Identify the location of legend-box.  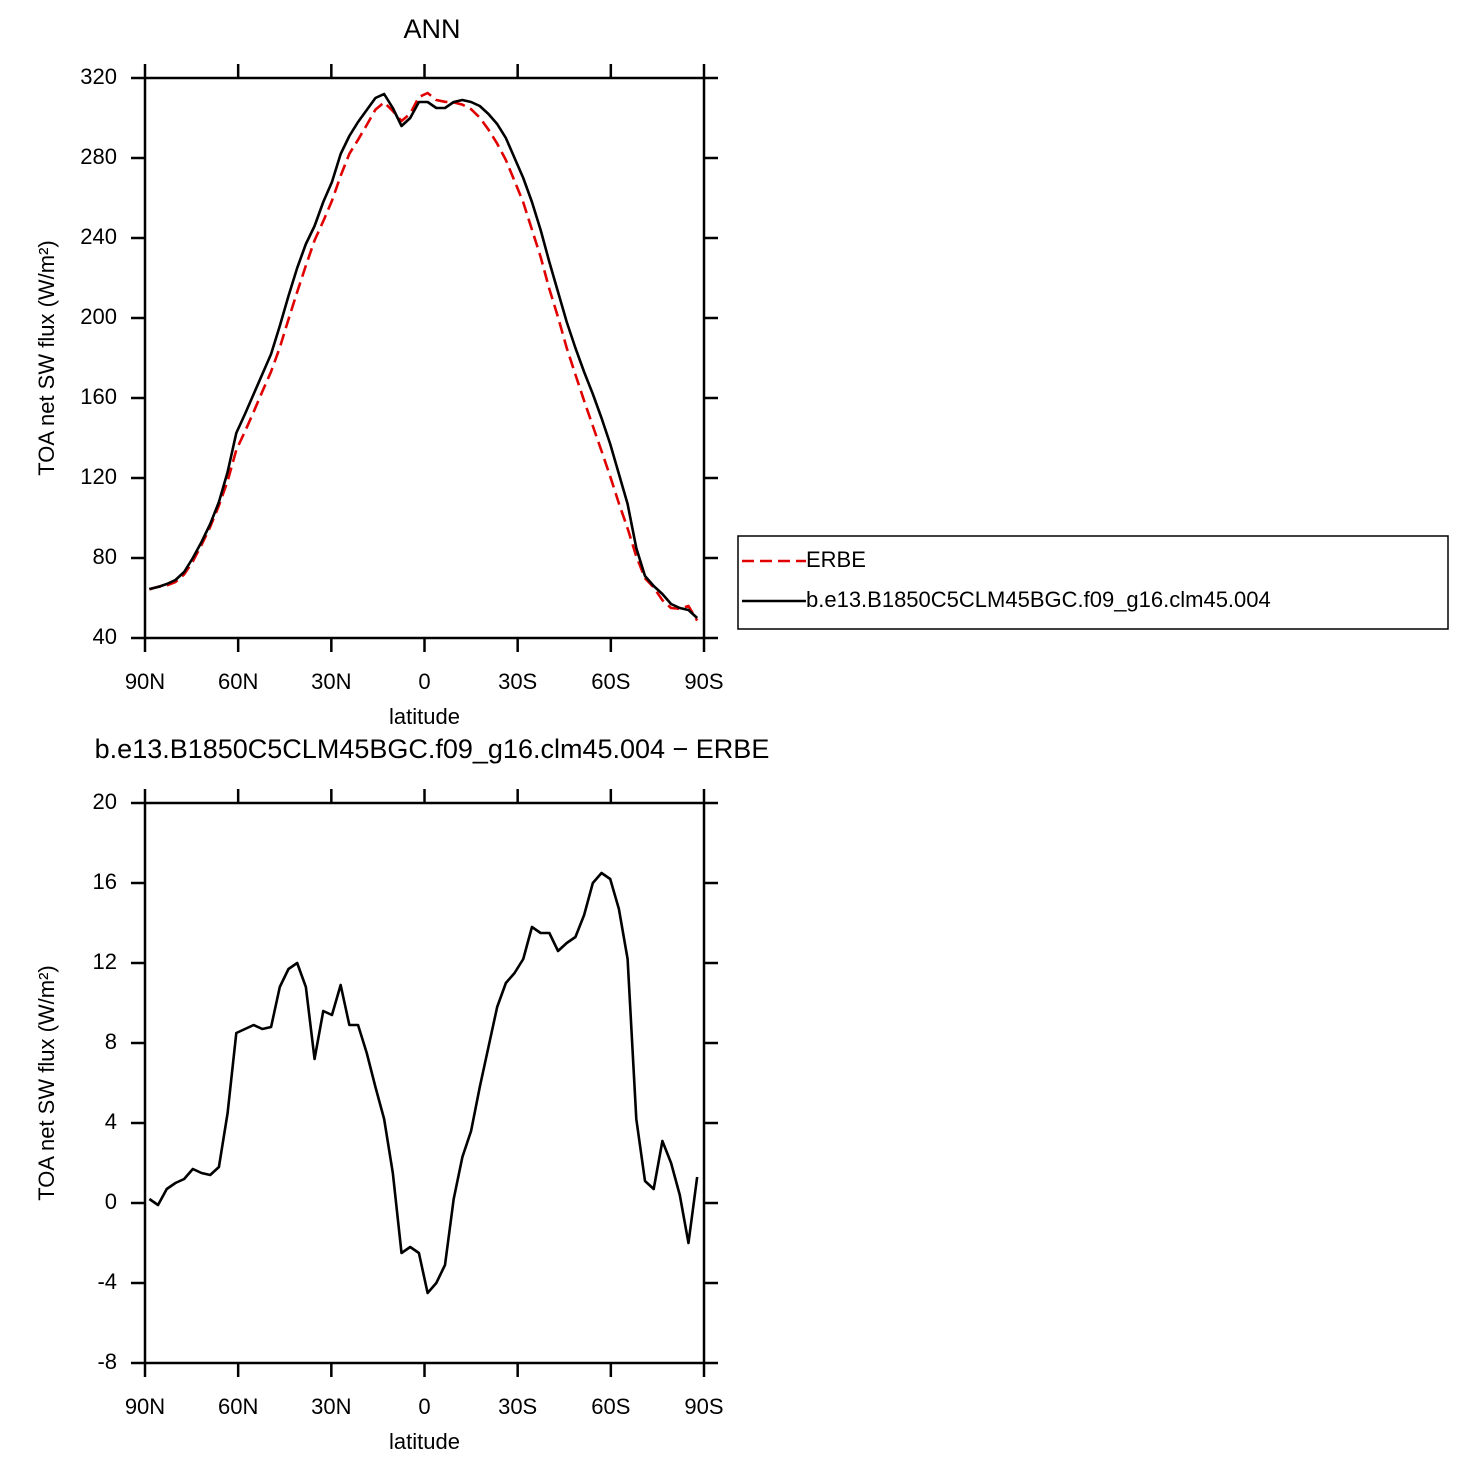
(1093, 582).